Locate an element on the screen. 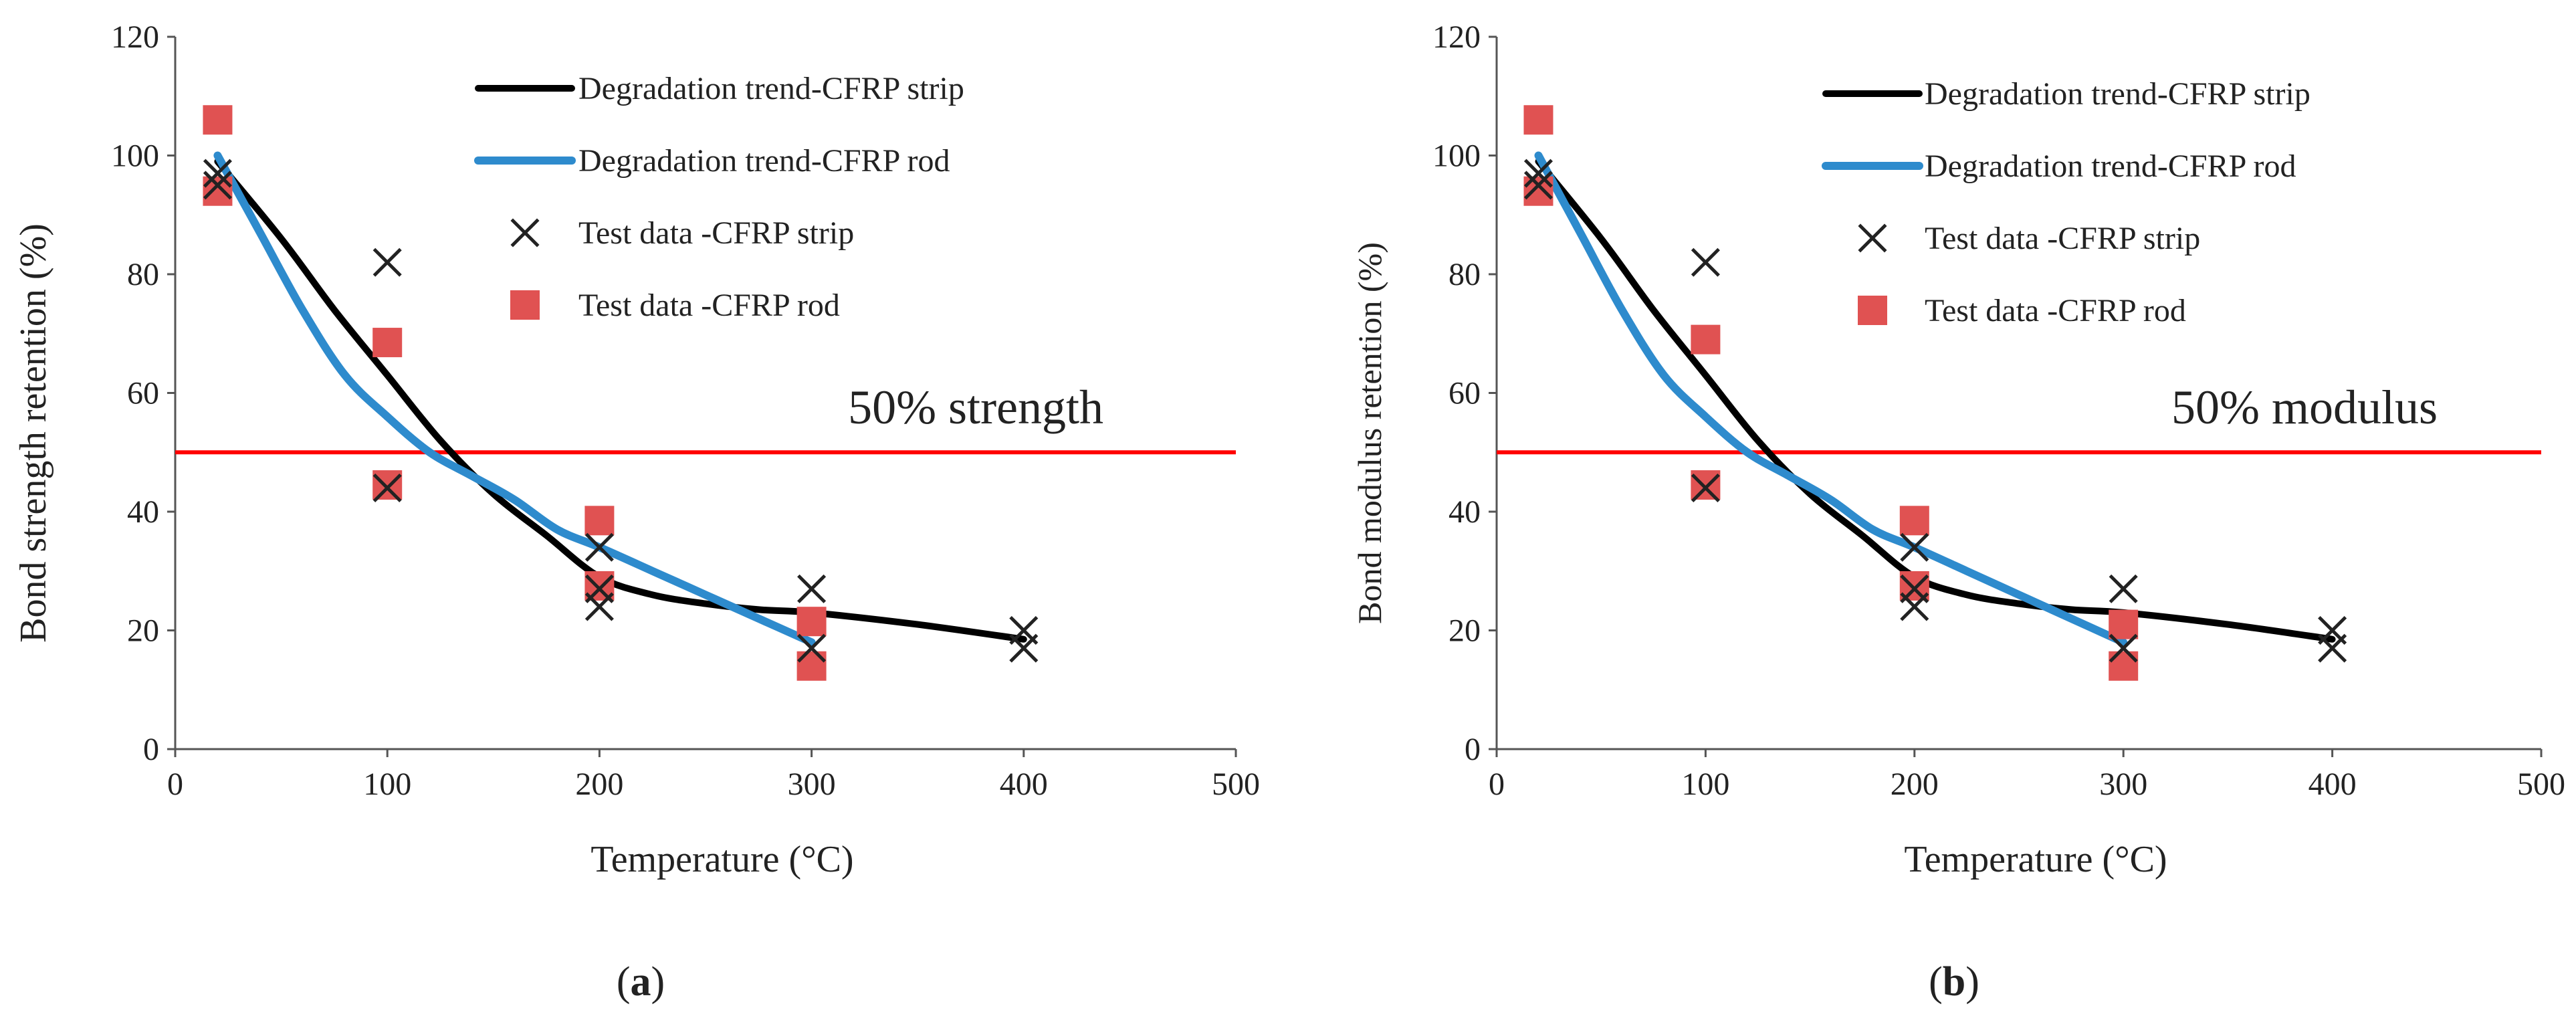  panel-label: (b) is located at coordinates (1954, 982).